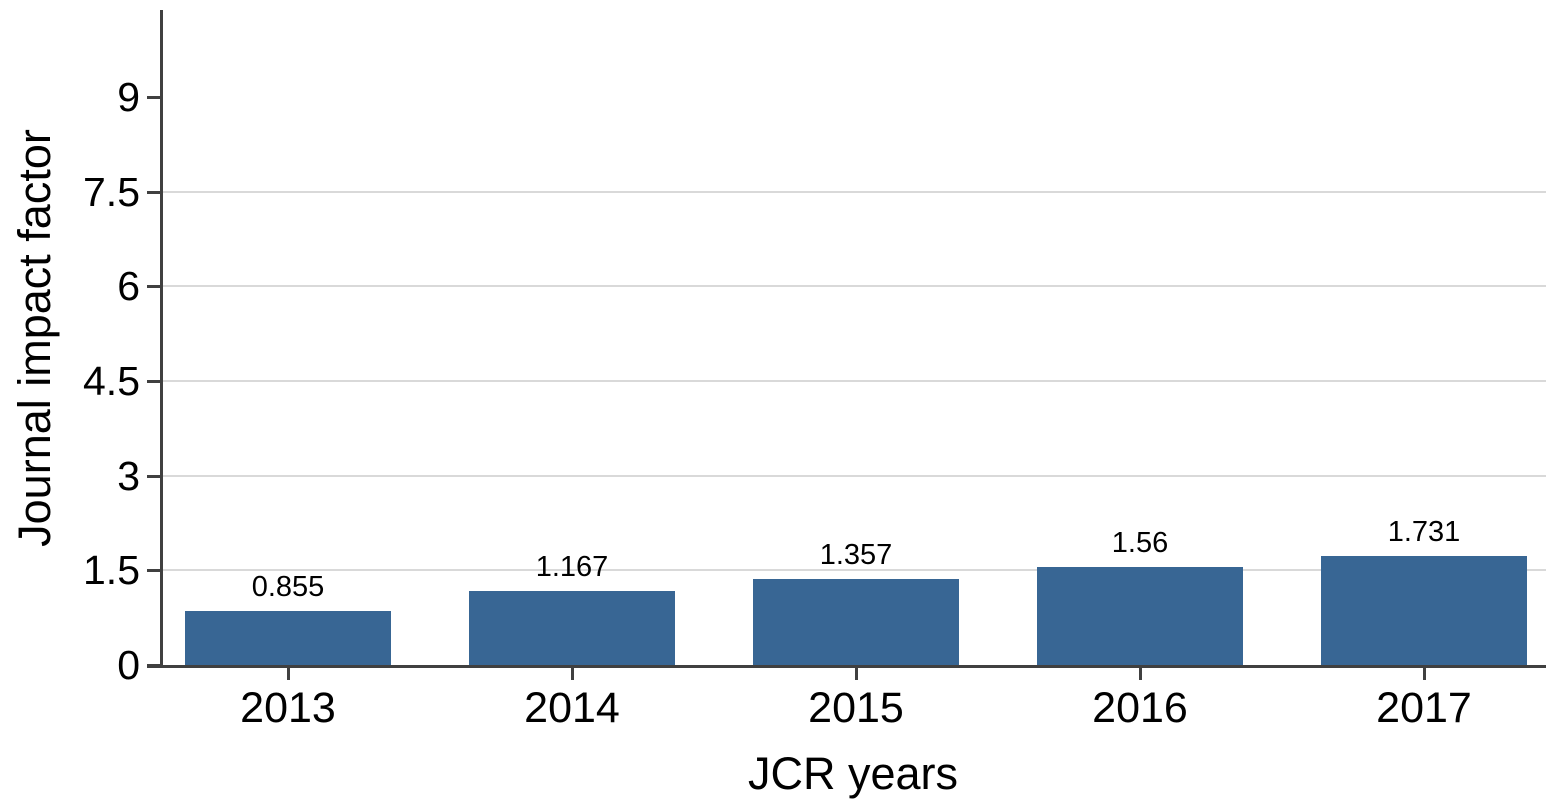  I want to click on x-axis-line, so click(846, 666).